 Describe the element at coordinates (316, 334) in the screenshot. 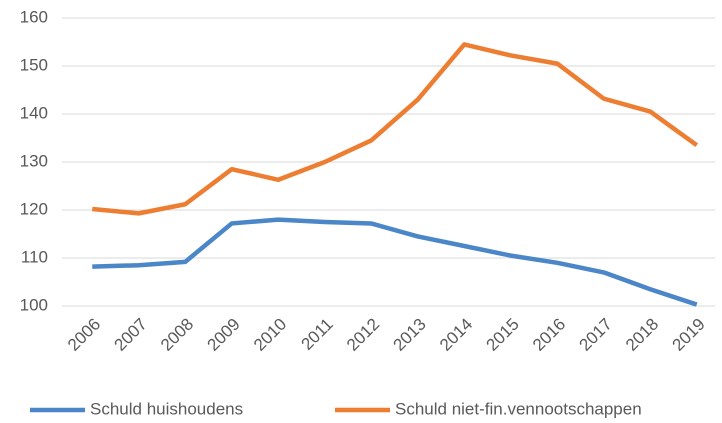

I see `x-tick-label: 2011` at that location.